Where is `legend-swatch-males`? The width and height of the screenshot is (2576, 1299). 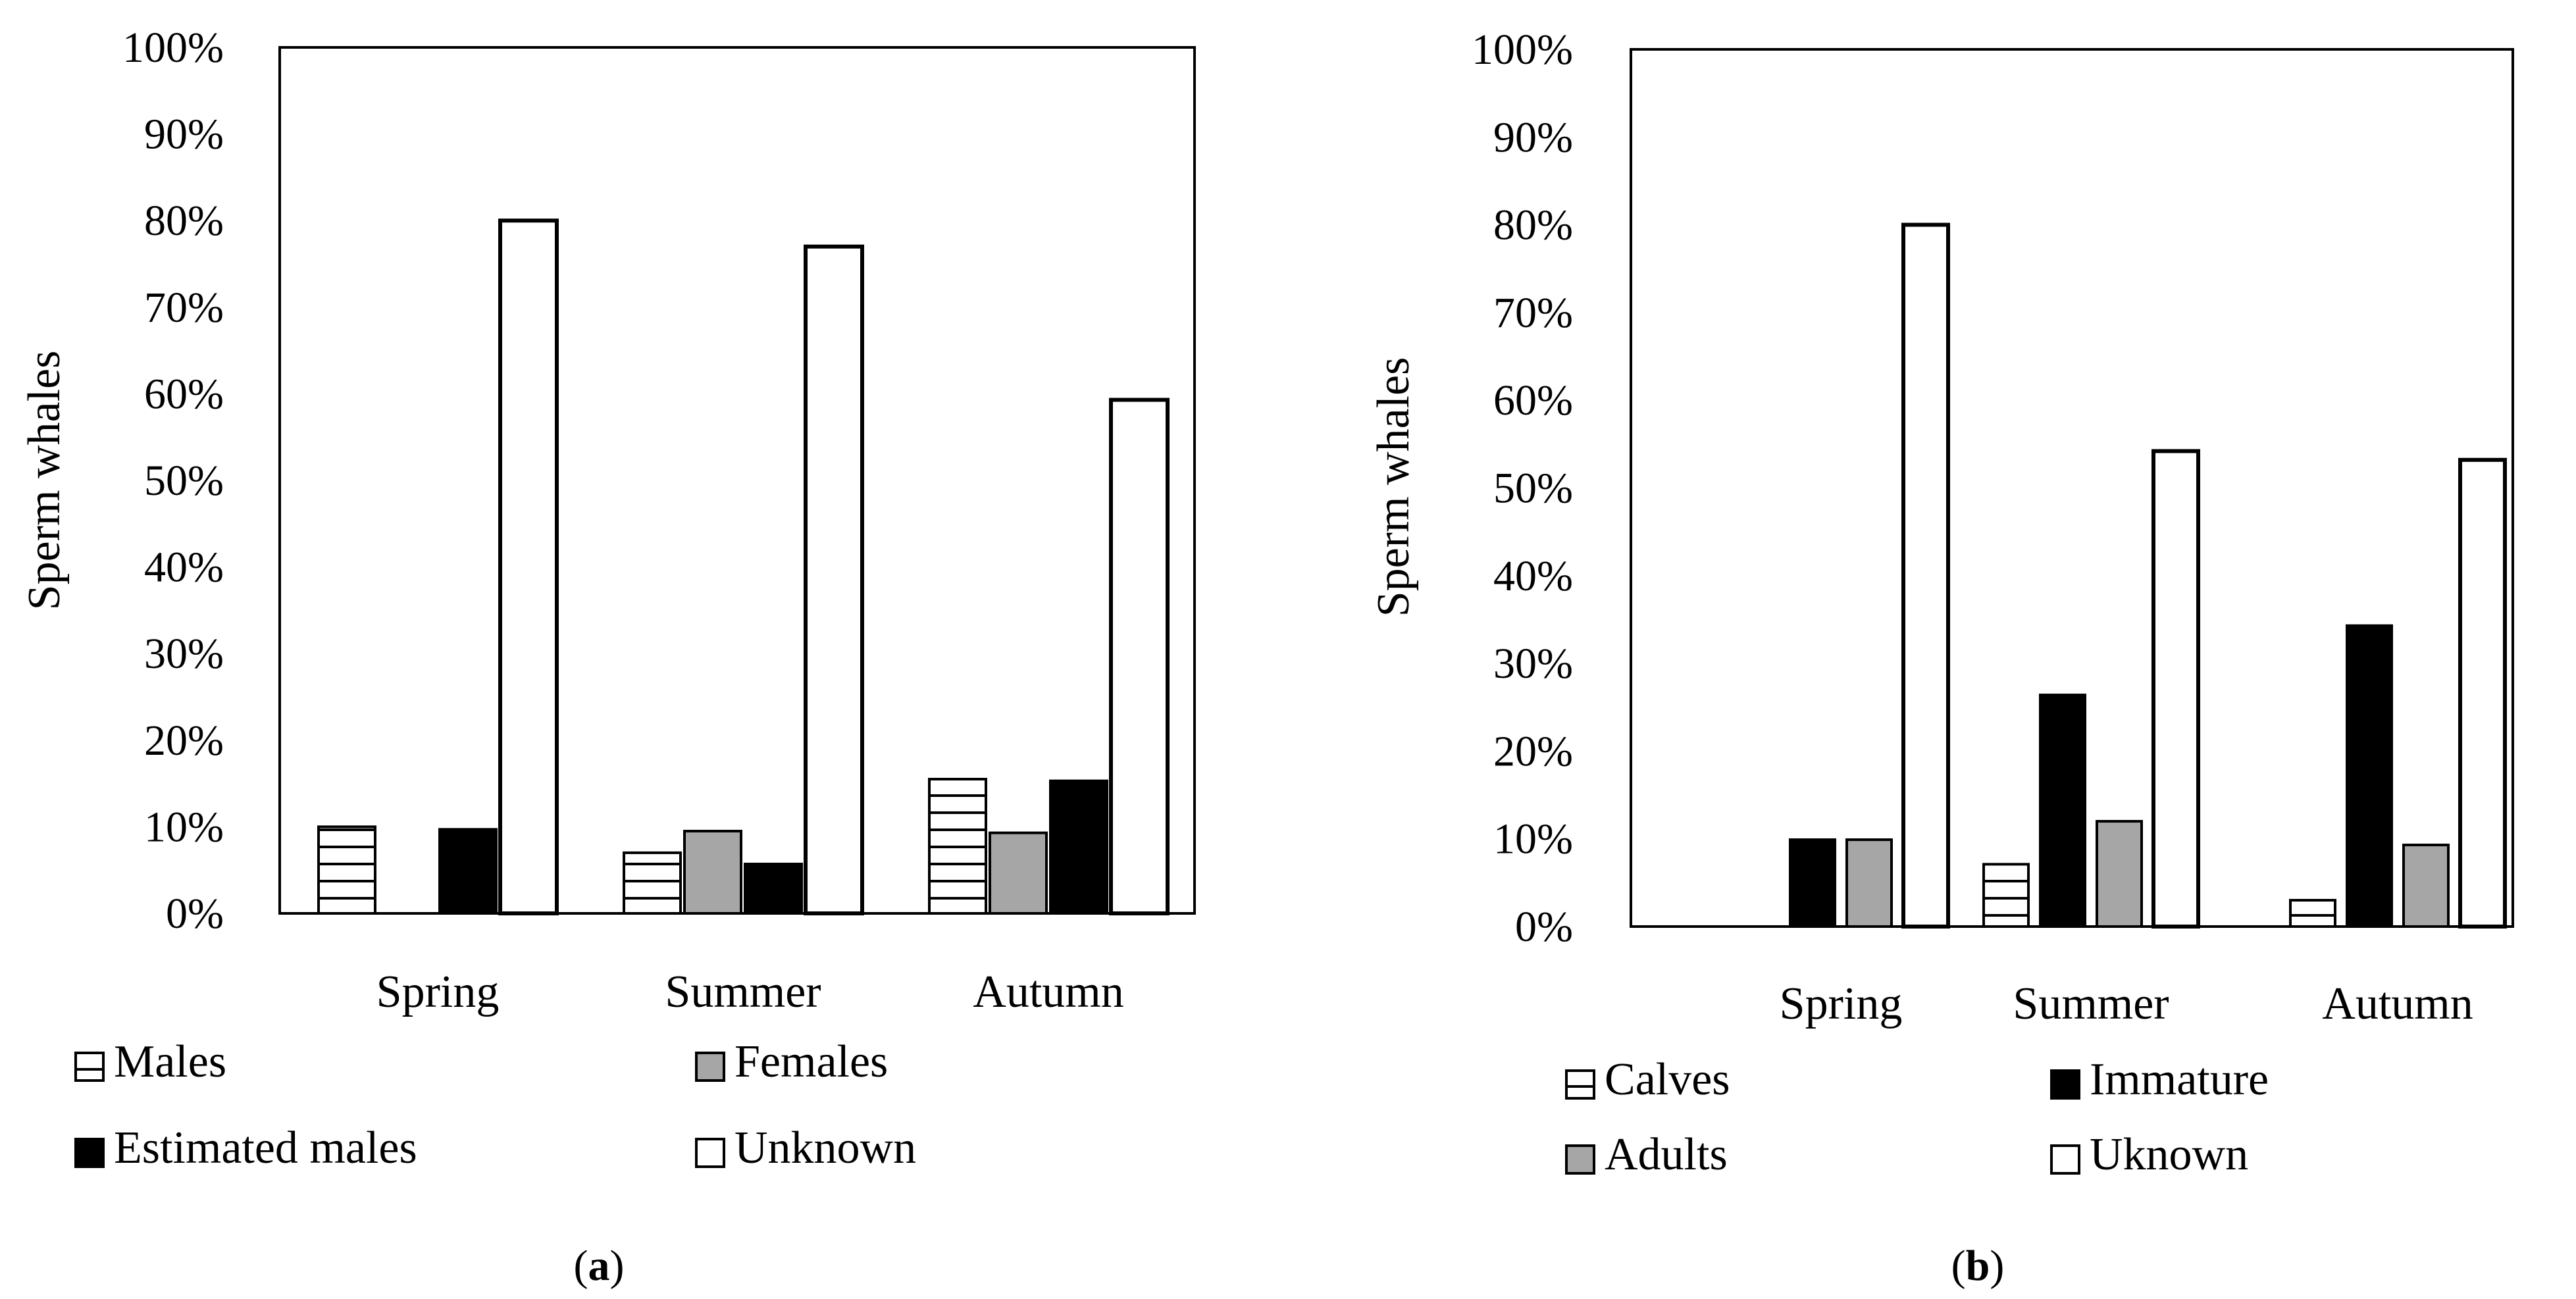 legend-swatch-males is located at coordinates (89, 1067).